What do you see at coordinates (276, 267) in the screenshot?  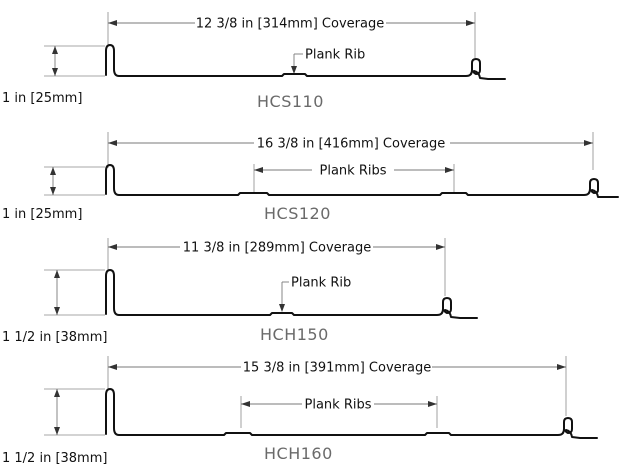 I see `coverage-dimension: 11 3/8 in [289mm] Coverage` at bounding box center [276, 267].